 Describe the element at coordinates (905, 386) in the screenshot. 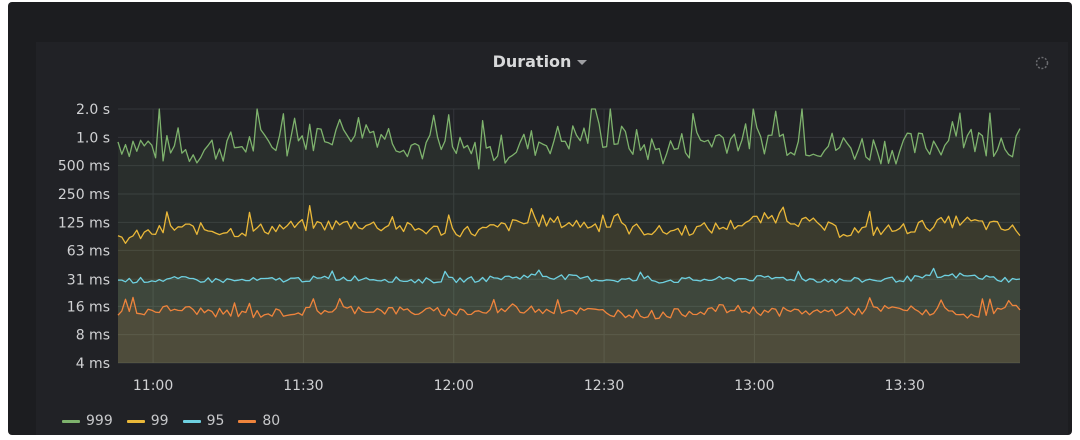

I see `x-tick-label: 13:30` at that location.